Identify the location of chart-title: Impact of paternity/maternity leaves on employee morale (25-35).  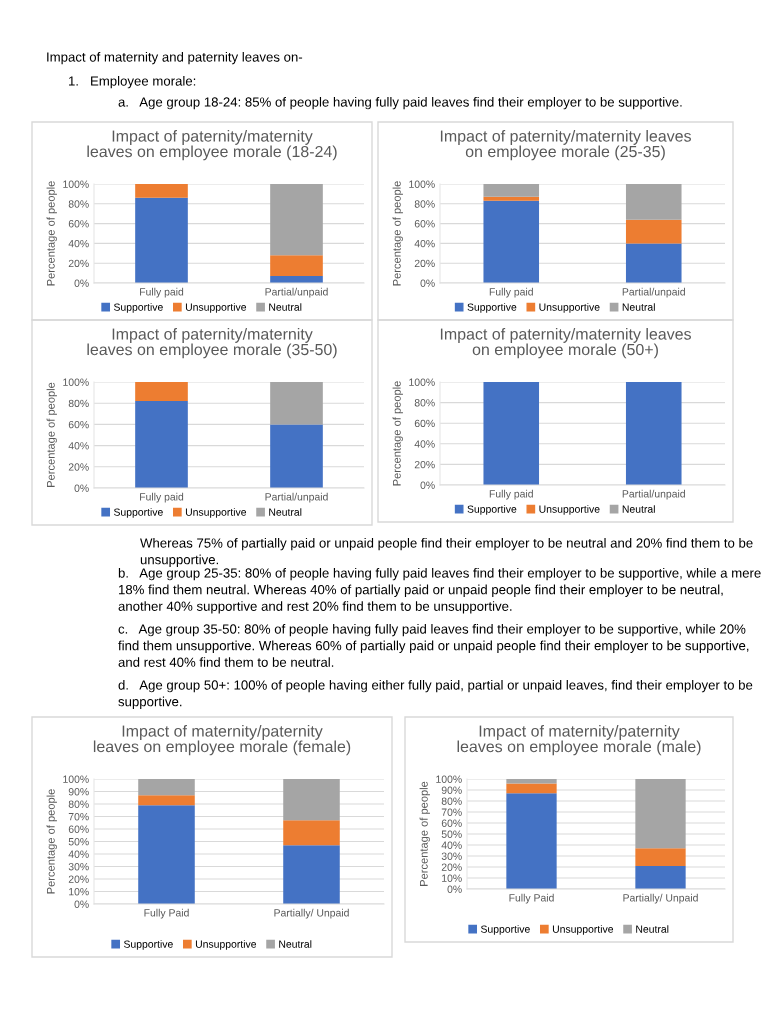
(565, 145).